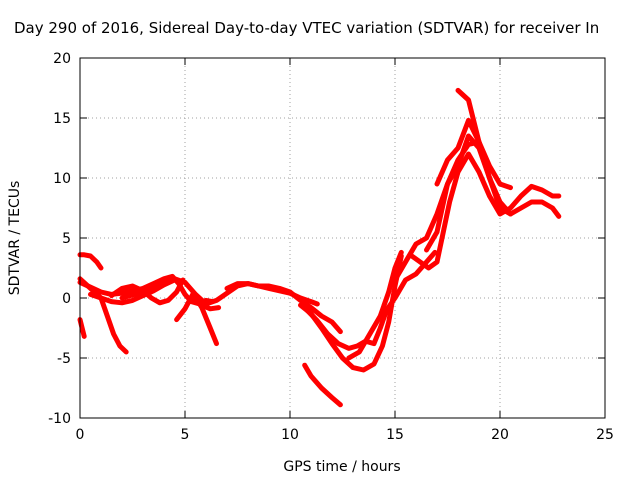 Image resolution: width=640 pixels, height=480 pixels. Describe the element at coordinates (62, 119) in the screenshot. I see `y-tick-label: 15` at that location.